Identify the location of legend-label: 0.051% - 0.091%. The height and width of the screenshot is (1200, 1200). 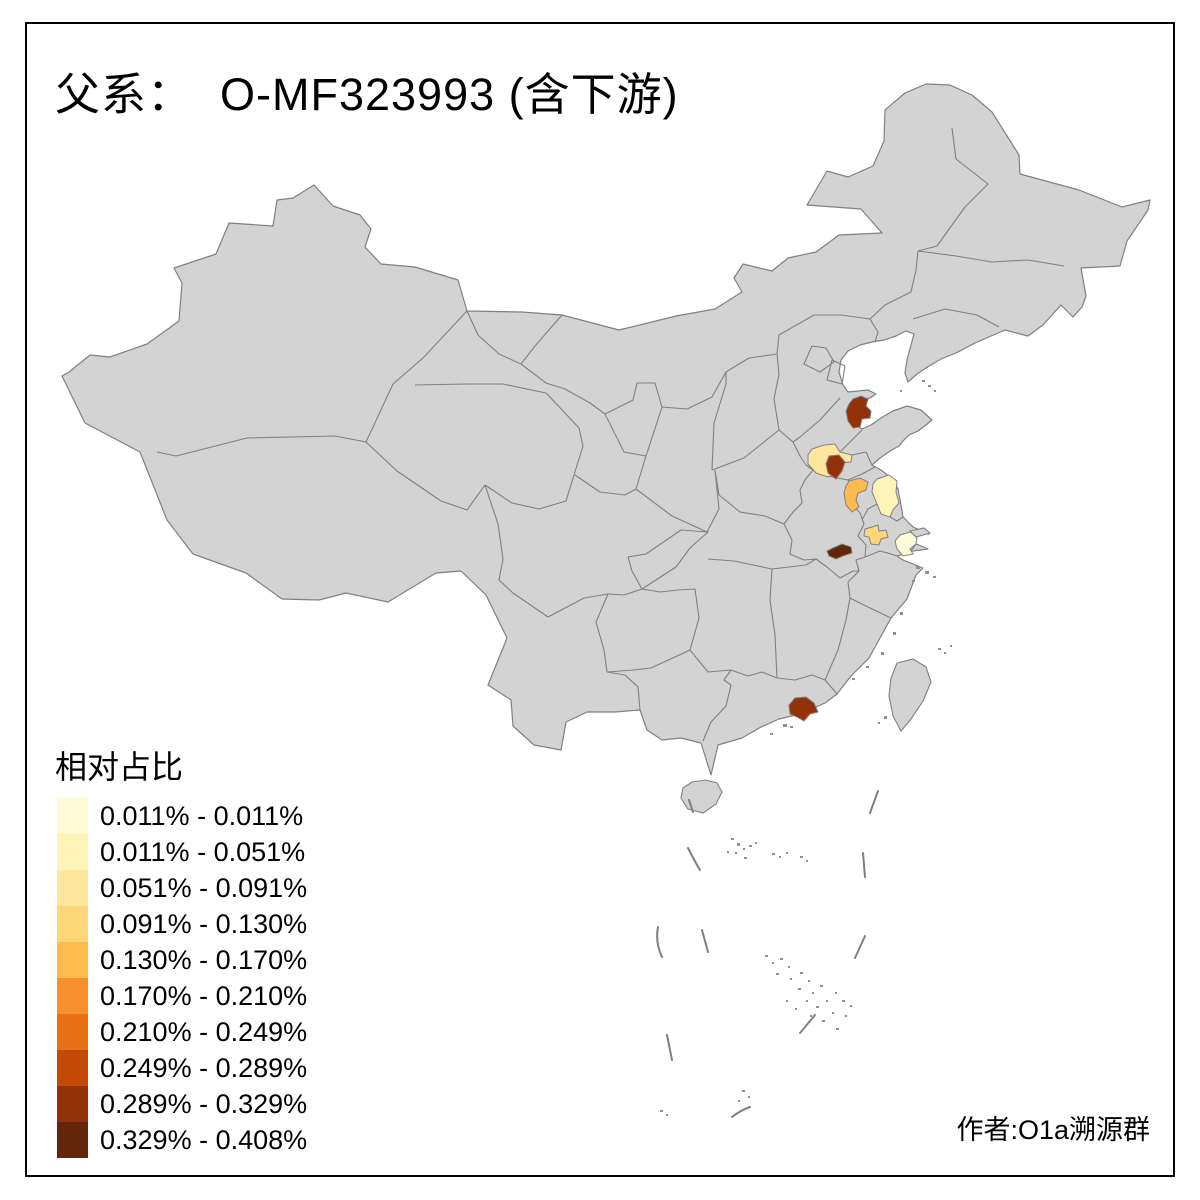
(204, 887).